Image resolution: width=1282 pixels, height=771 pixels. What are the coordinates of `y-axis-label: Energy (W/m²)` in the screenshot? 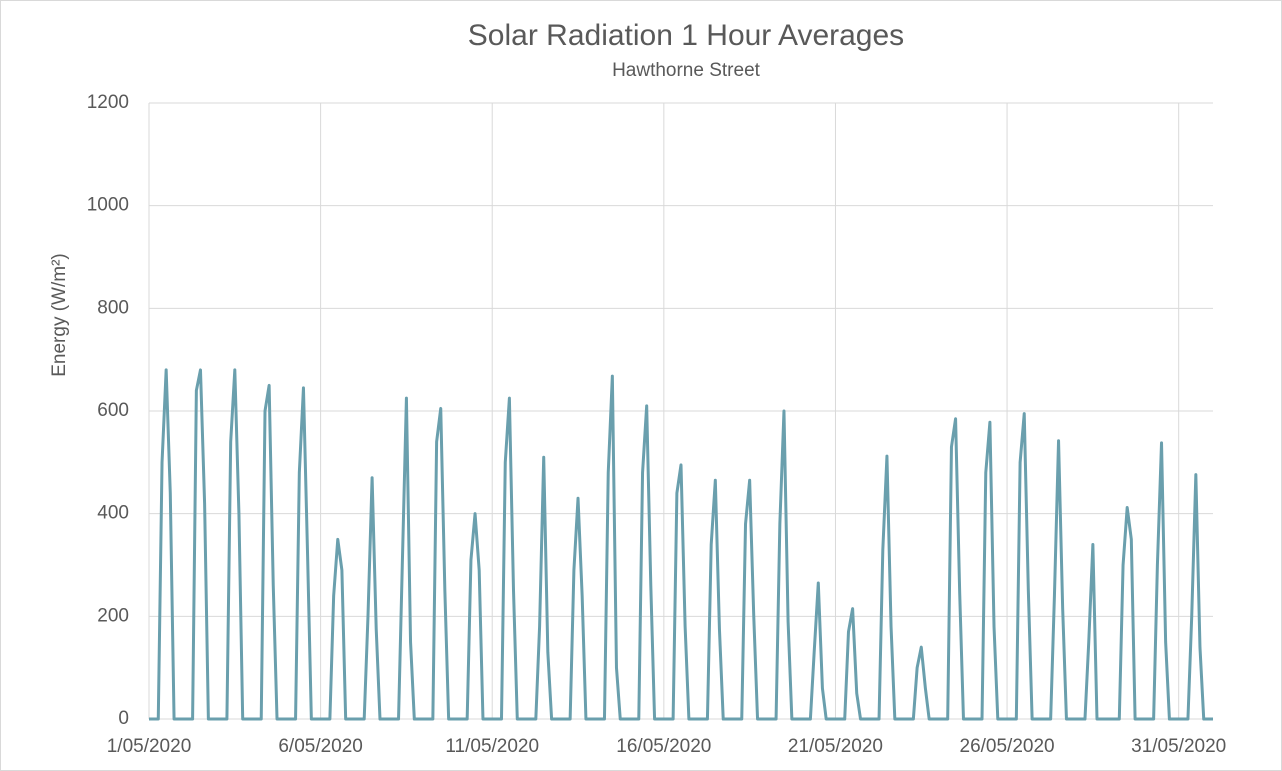 It's located at (59, 315).